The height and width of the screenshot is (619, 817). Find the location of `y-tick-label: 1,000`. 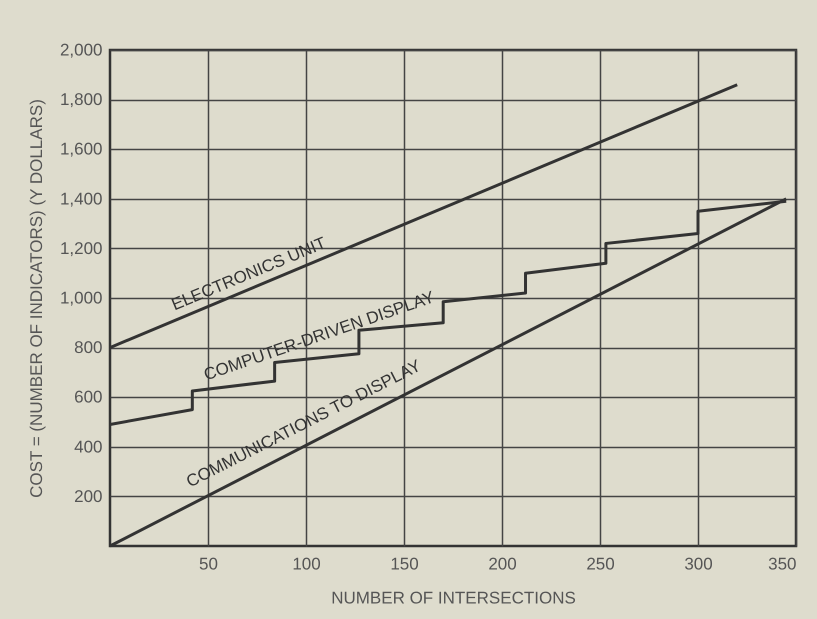

y-tick-label: 1,000 is located at coordinates (81, 298).